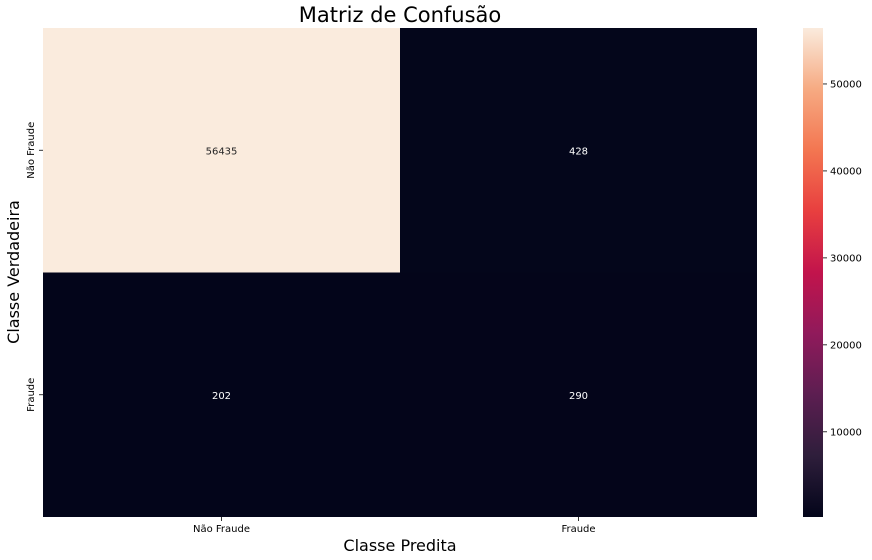  I want to click on colorbar-tick-label: 10000, so click(846, 432).